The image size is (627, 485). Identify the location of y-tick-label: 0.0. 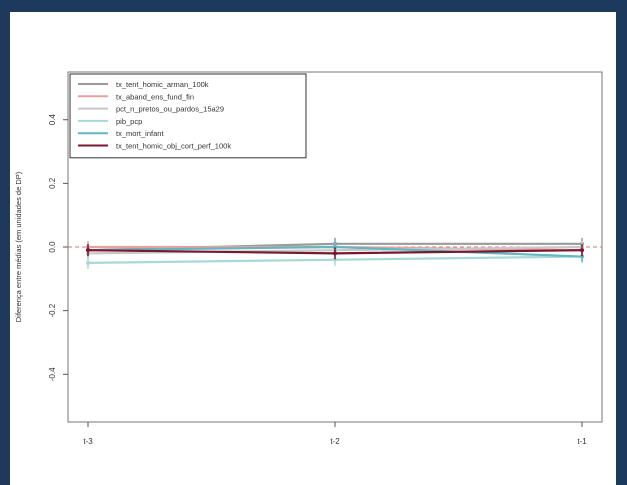
(52, 247).